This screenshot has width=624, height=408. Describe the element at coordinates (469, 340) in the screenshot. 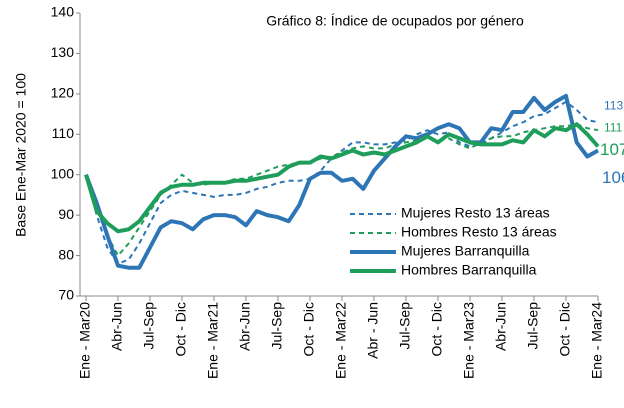

I see `x-tick-label: Ene - Mar23` at that location.